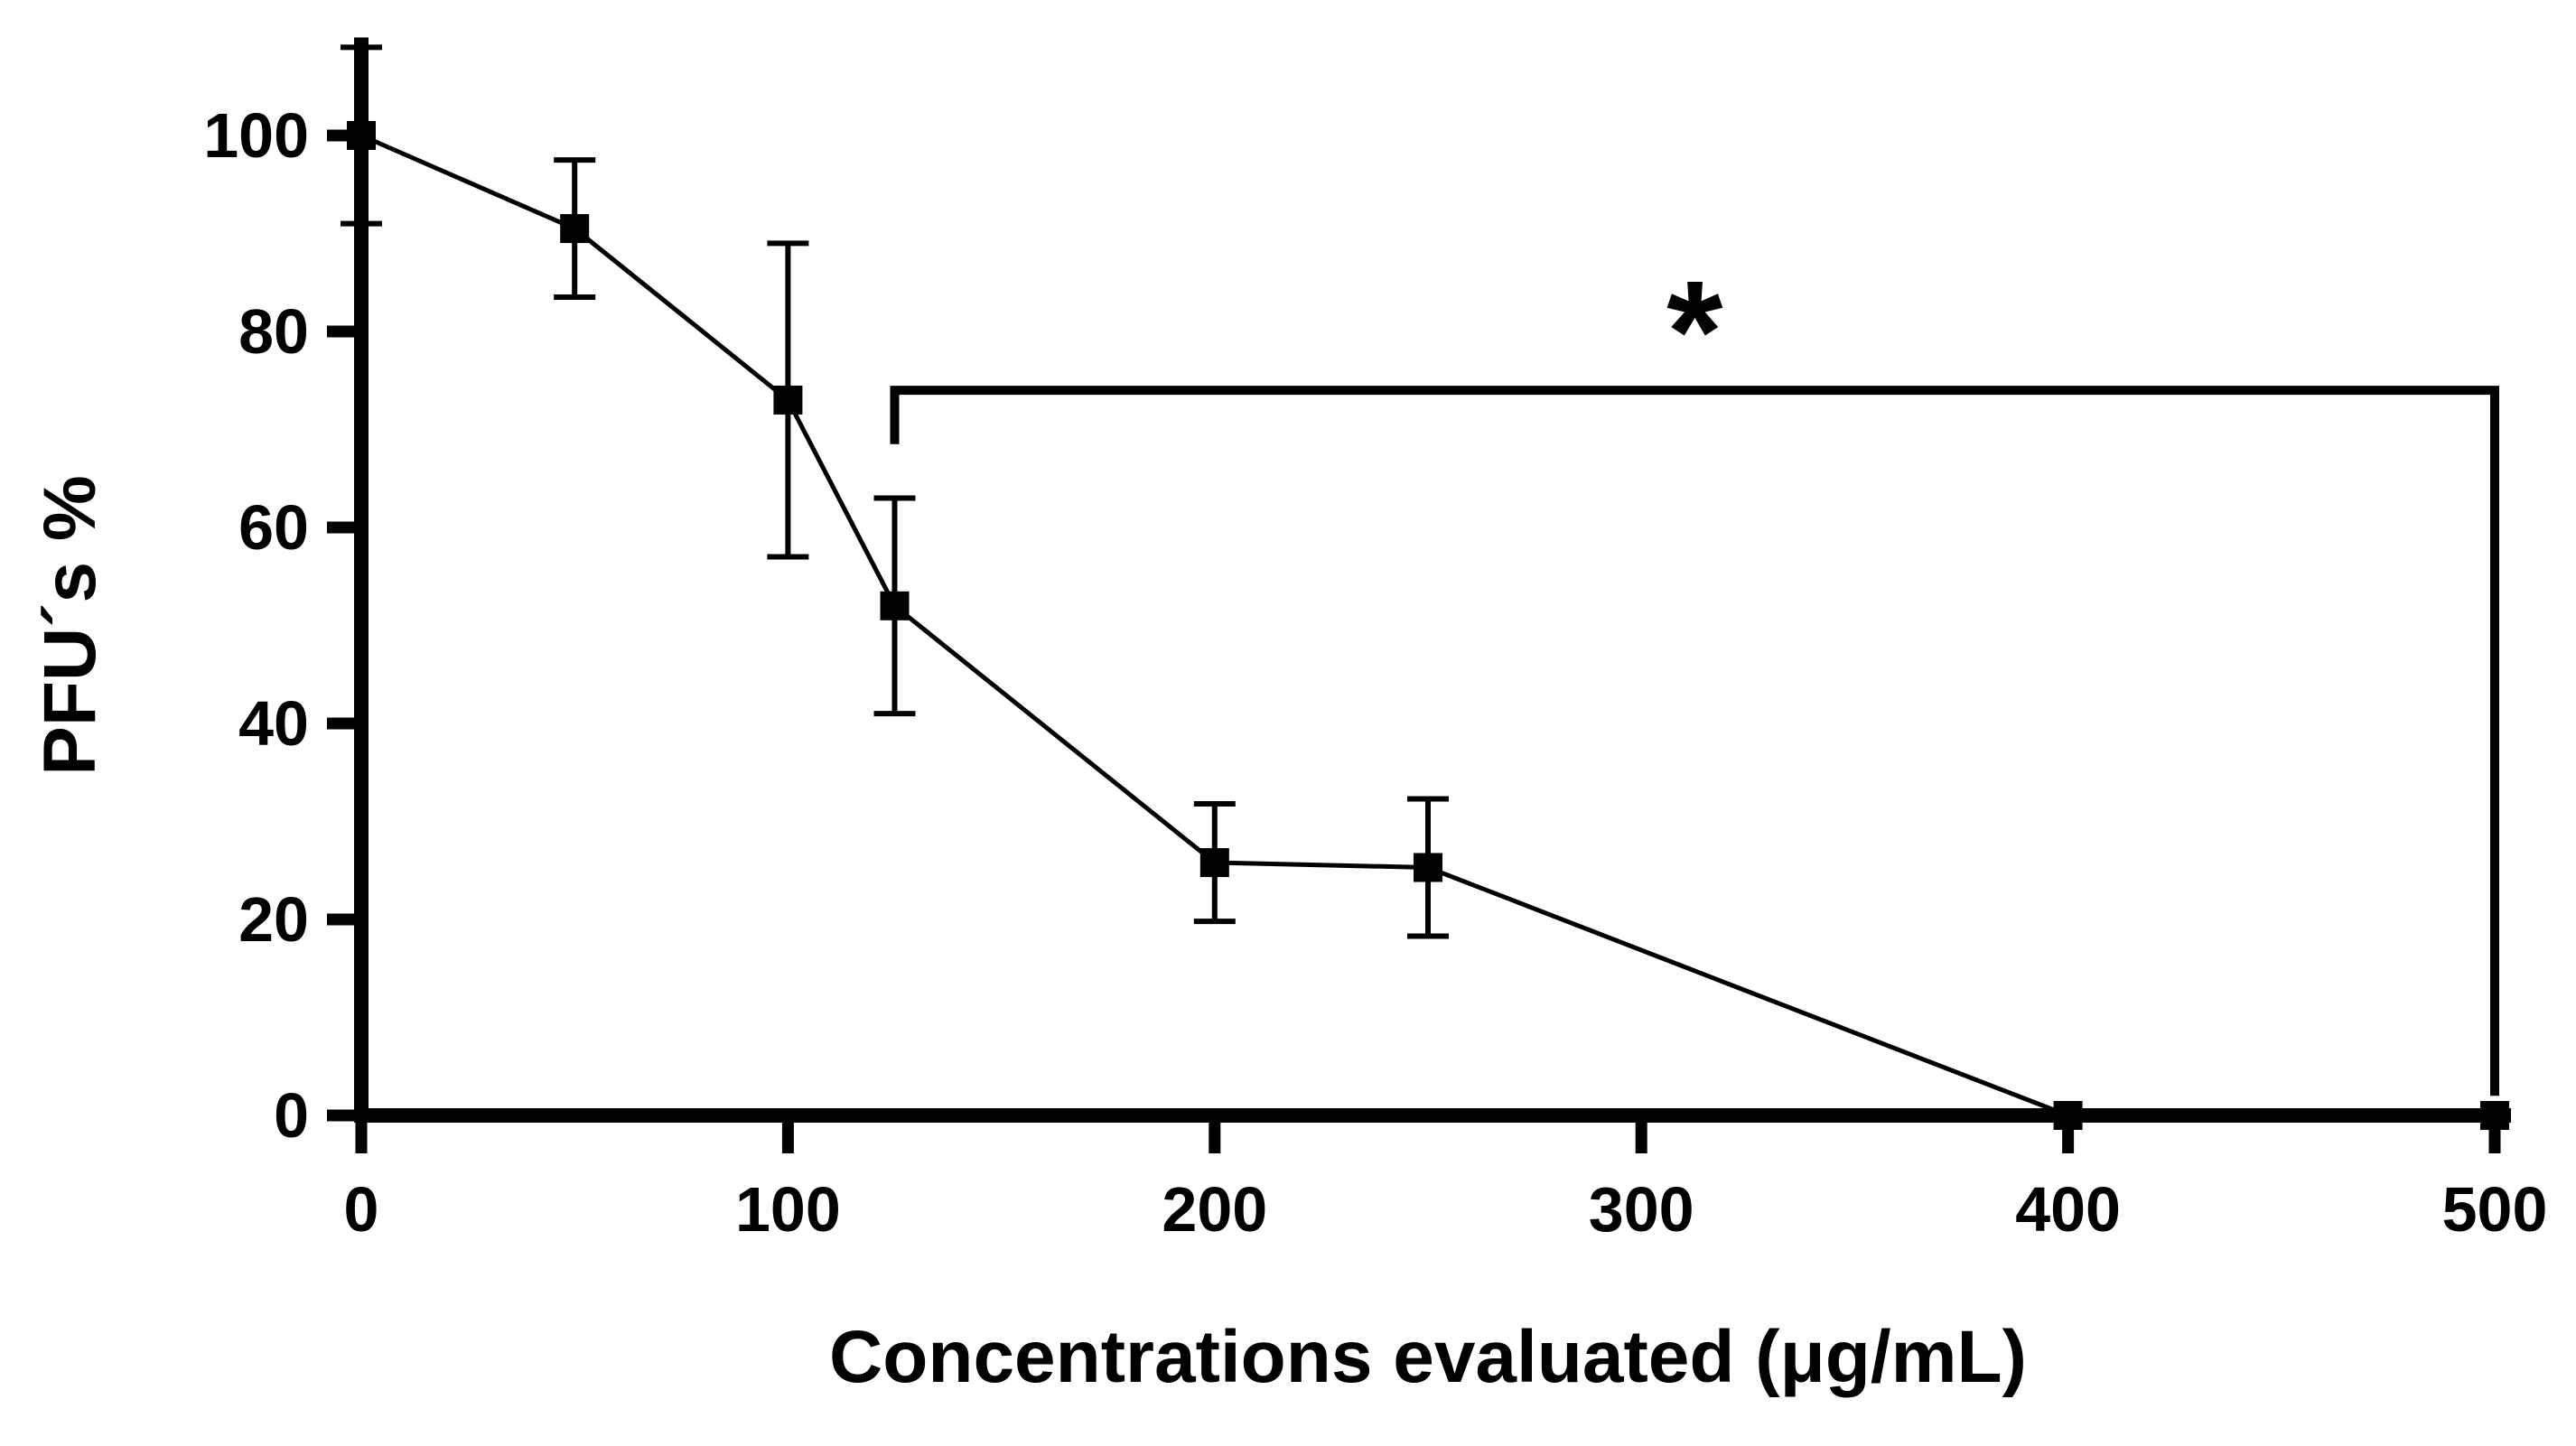 Image resolution: width=2576 pixels, height=1446 pixels. I want to click on y-tick-label: 60, so click(273, 527).